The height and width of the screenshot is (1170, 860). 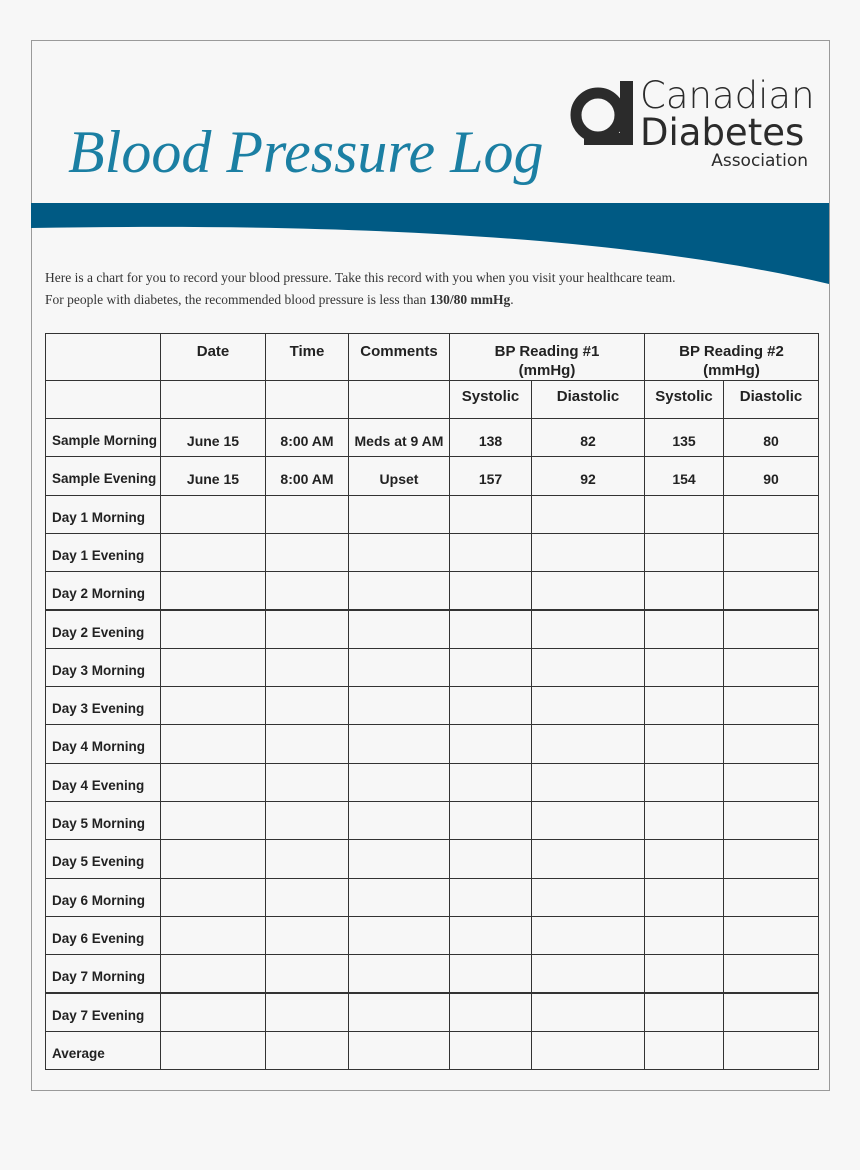 I want to click on table-cell: 154, so click(x=684, y=476).